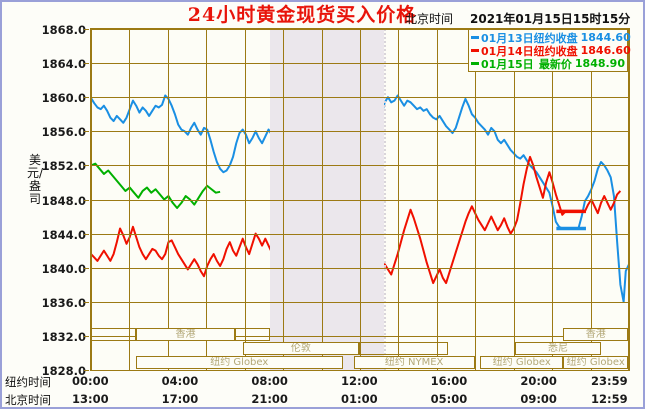  I want to click on session-bar-9: 纽约 Globex, so click(522, 362).